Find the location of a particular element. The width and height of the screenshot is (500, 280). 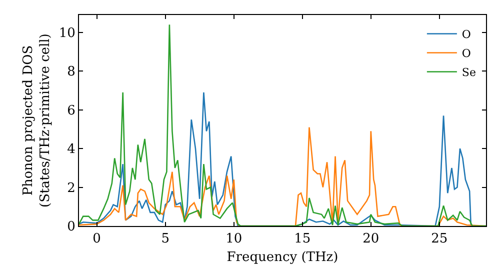

x-tick-label: 20 is located at coordinates (371, 239).